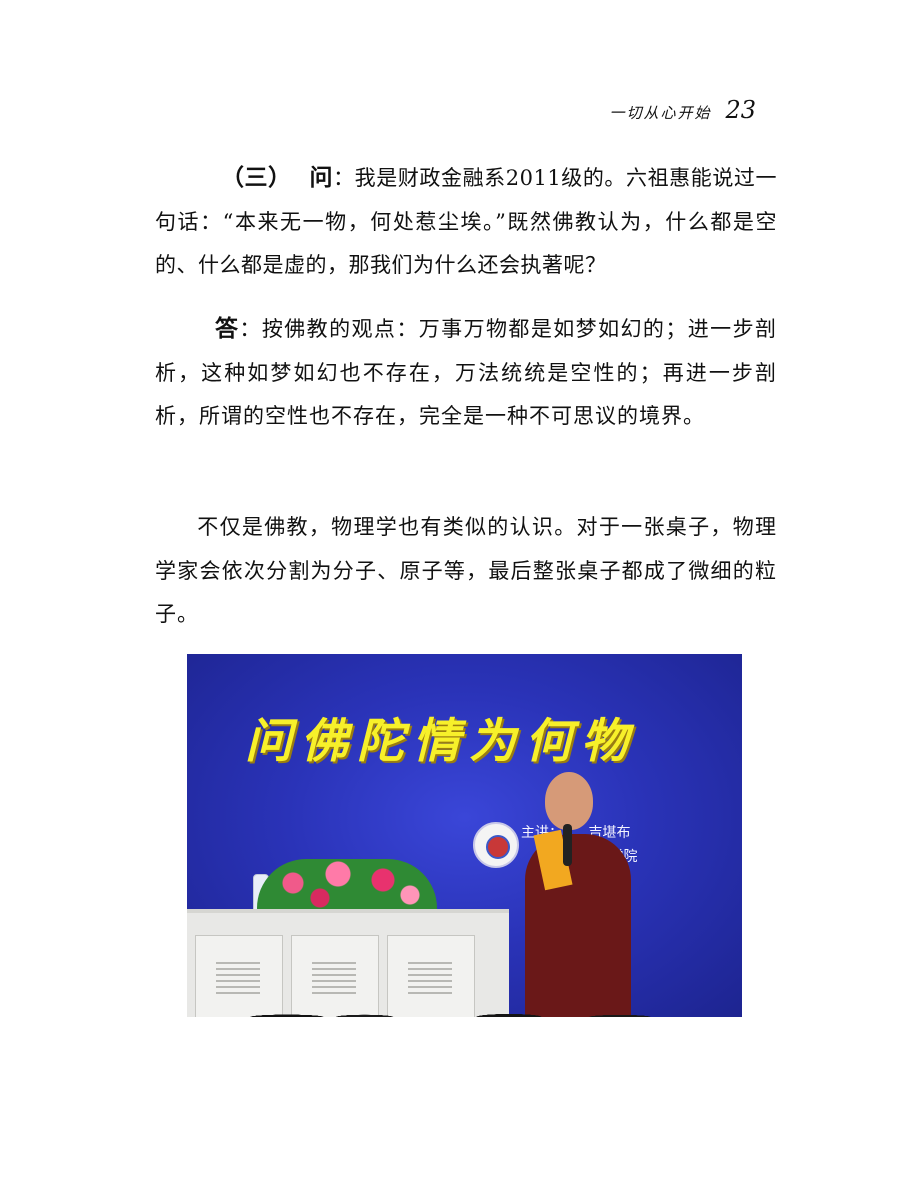 Image resolution: width=908 pixels, height=1190 pixels. What do you see at coordinates (227, 329) in the screenshot?
I see `answer-label: 答` at bounding box center [227, 329].